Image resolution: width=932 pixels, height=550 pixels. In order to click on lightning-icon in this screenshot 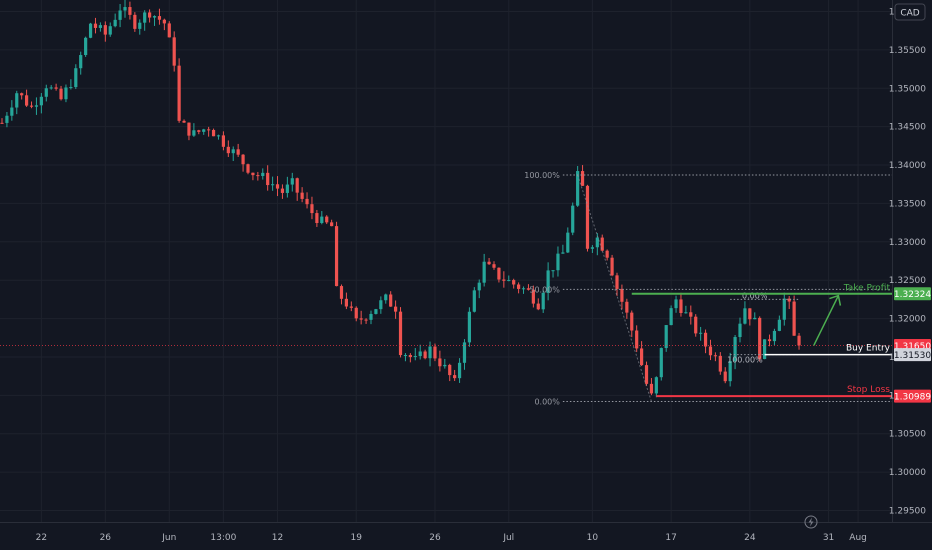, I will do `click(811, 522)`.